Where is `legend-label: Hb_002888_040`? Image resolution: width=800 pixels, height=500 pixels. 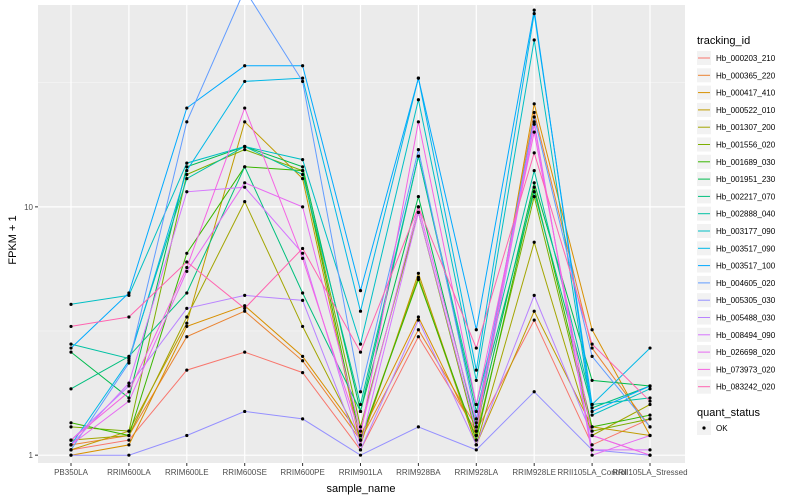
legend-label: Hb_002888_040 is located at coordinates (746, 214).